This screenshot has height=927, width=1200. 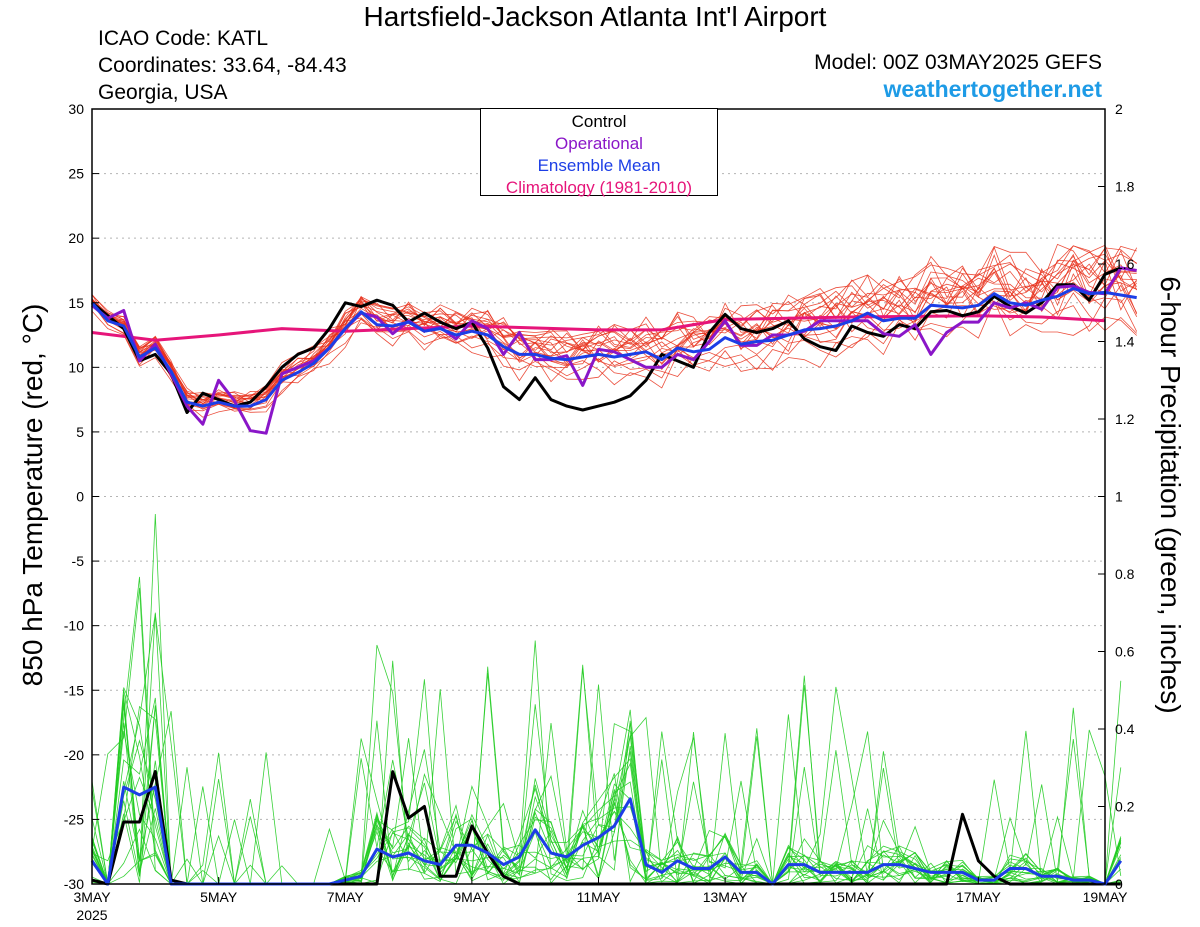 I want to click on left-tick-label: 15, so click(x=76, y=303).